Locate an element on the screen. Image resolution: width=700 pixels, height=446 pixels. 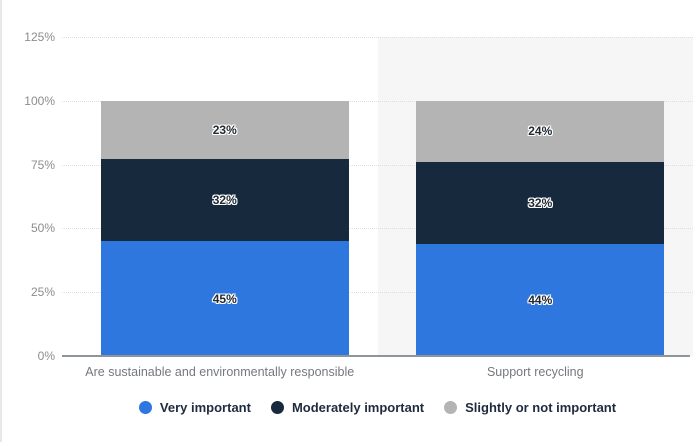
y-tick-label: 50% is located at coordinates (42, 228).